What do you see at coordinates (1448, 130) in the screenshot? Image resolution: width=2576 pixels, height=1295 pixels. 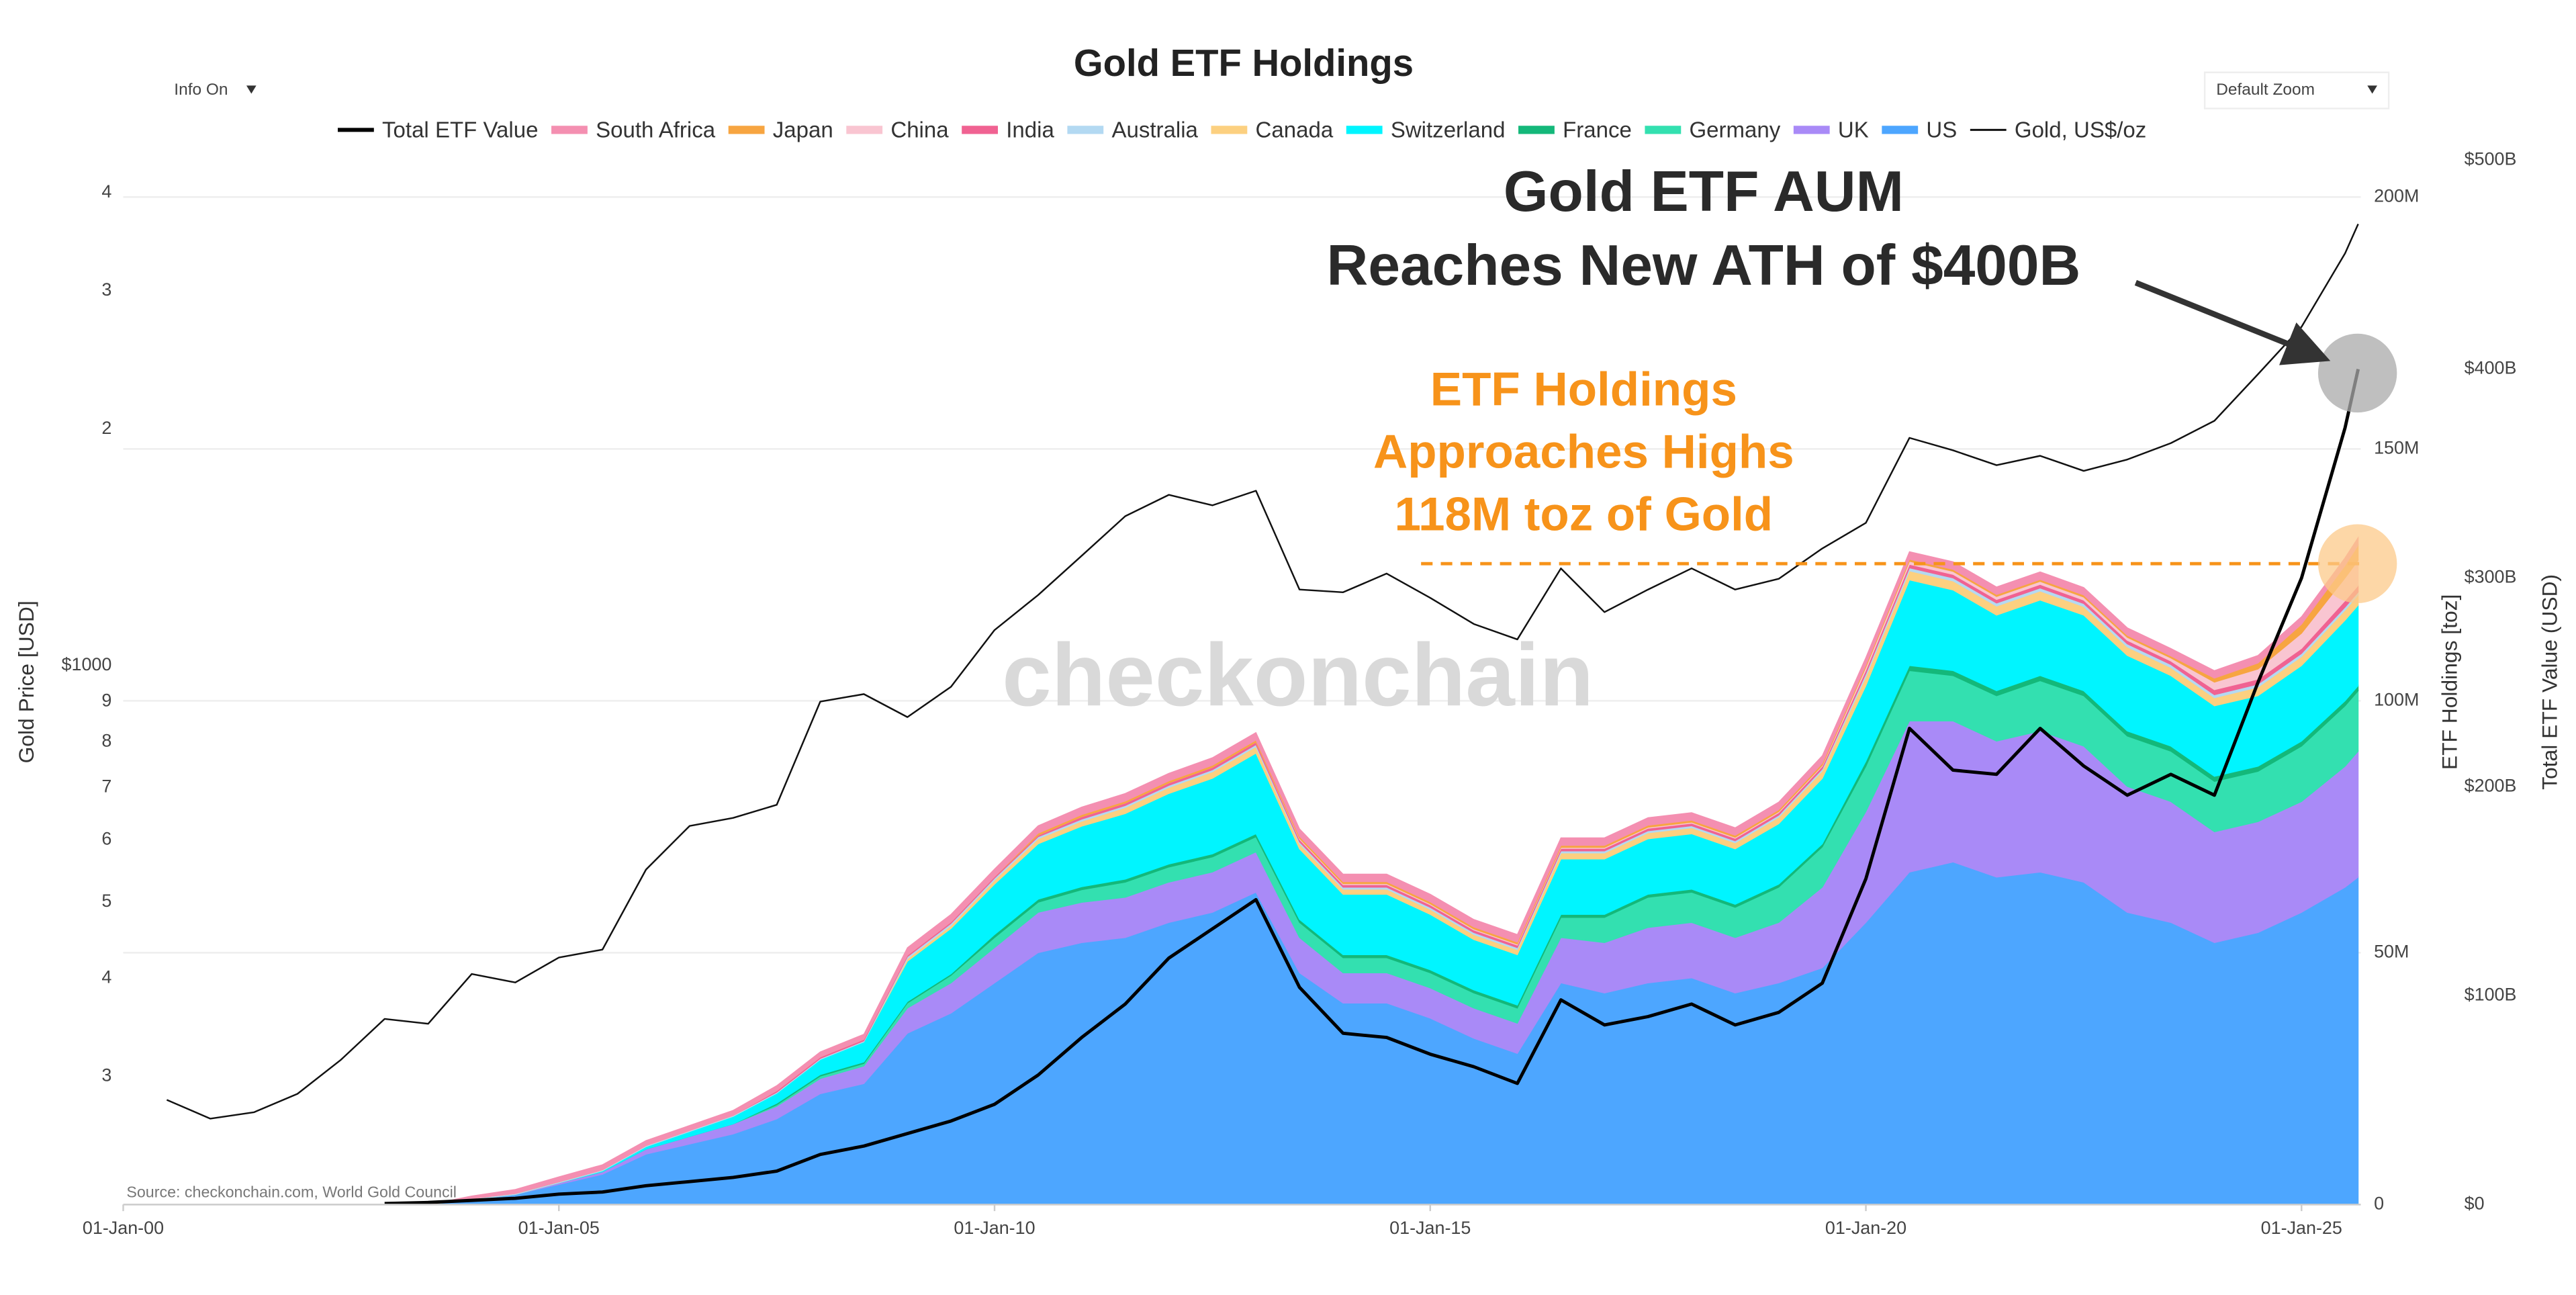 I see `legend-label: Switzerland` at bounding box center [1448, 130].